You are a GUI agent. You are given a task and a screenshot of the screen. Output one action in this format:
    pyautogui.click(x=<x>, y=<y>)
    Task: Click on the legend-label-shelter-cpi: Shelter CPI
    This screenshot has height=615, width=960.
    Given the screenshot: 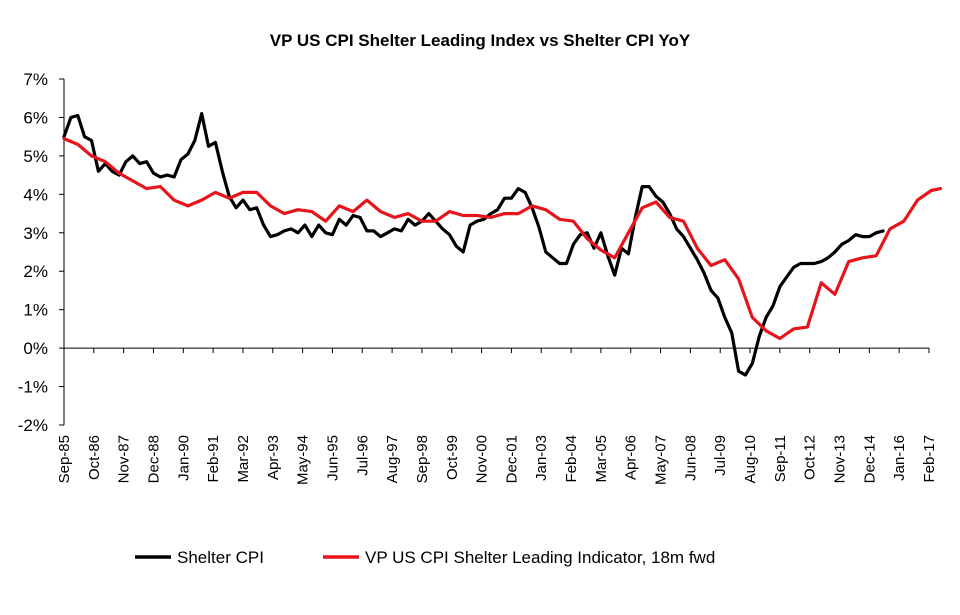 What is the action you would take?
    pyautogui.click(x=220, y=557)
    